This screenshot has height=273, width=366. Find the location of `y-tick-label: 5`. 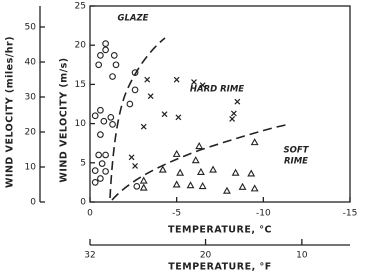

y-tick-label: 5 is located at coordinates (83, 163).